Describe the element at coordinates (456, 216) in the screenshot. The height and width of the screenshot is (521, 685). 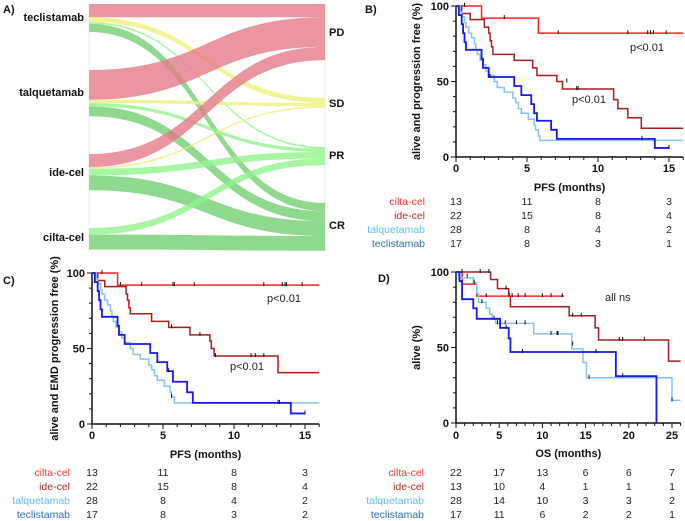
I see `risk-table-cell: 22` at that location.